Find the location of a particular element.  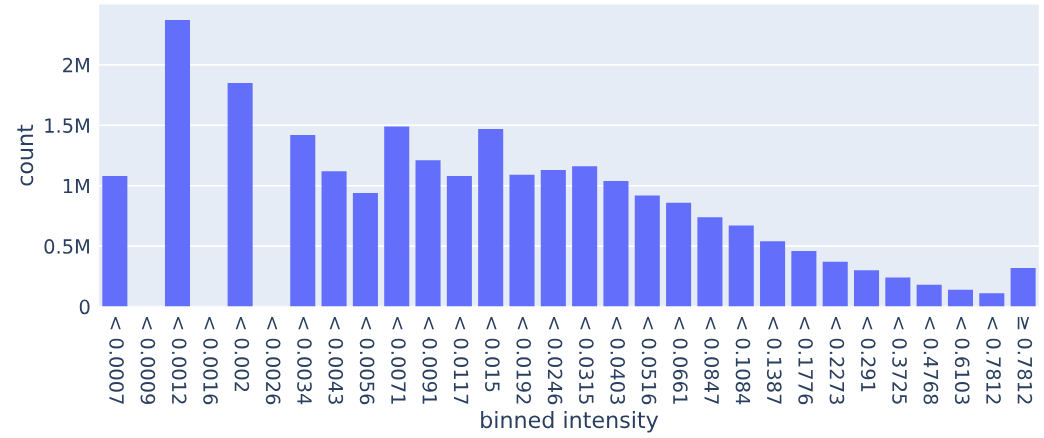

x-tick-label: < 0.0516 is located at coordinates (649, 360).